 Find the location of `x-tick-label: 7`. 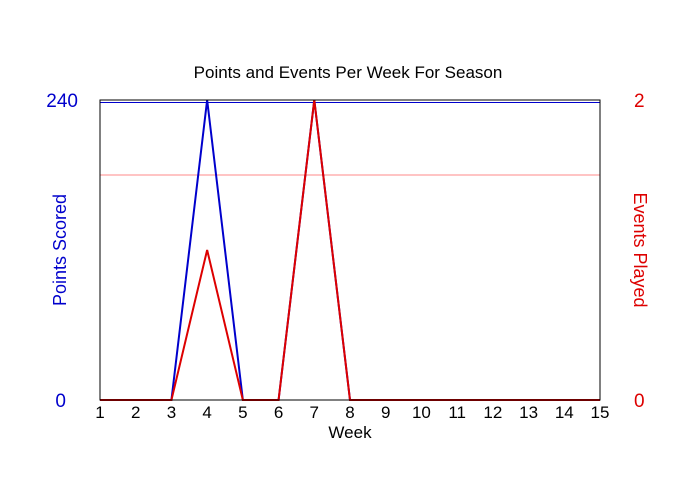

x-tick-label: 7 is located at coordinates (314, 412).